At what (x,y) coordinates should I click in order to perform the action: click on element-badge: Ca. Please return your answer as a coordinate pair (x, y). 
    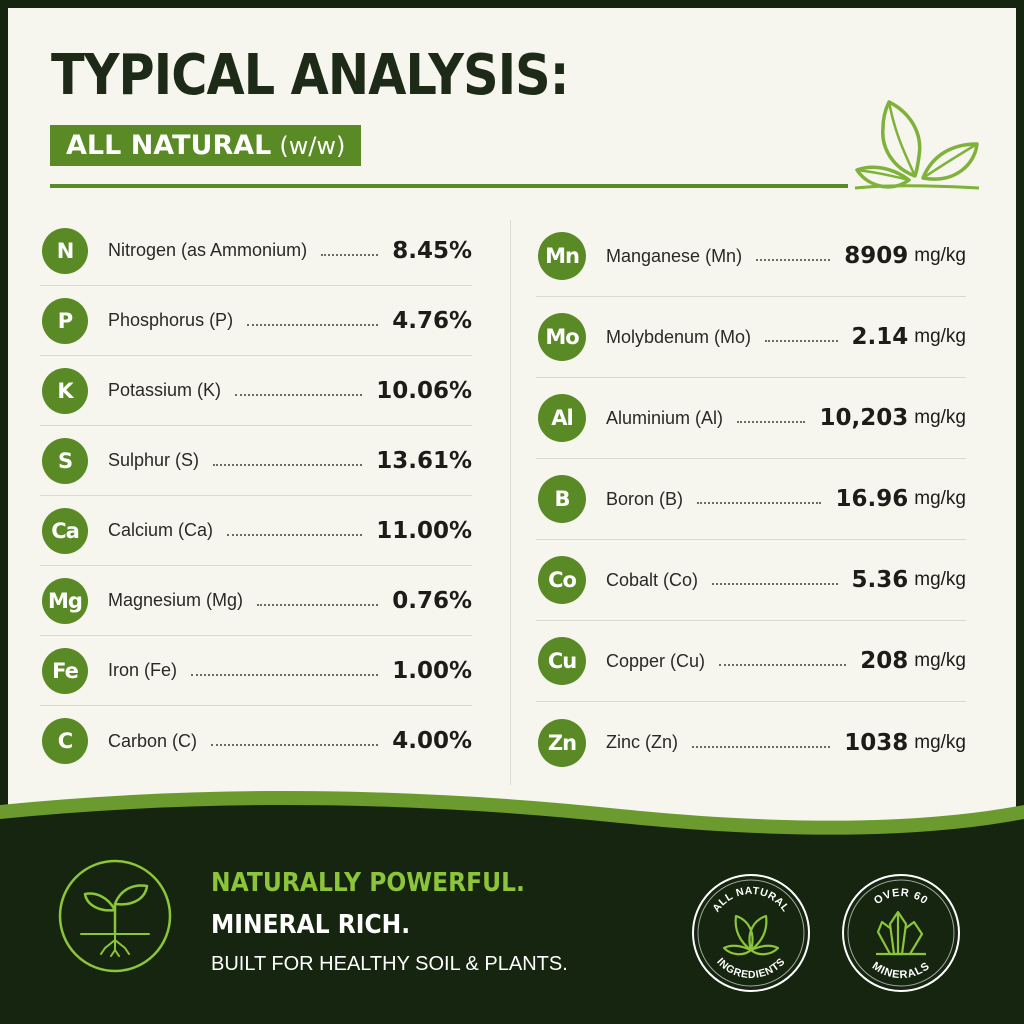
    Looking at the image, I should click on (65, 530).